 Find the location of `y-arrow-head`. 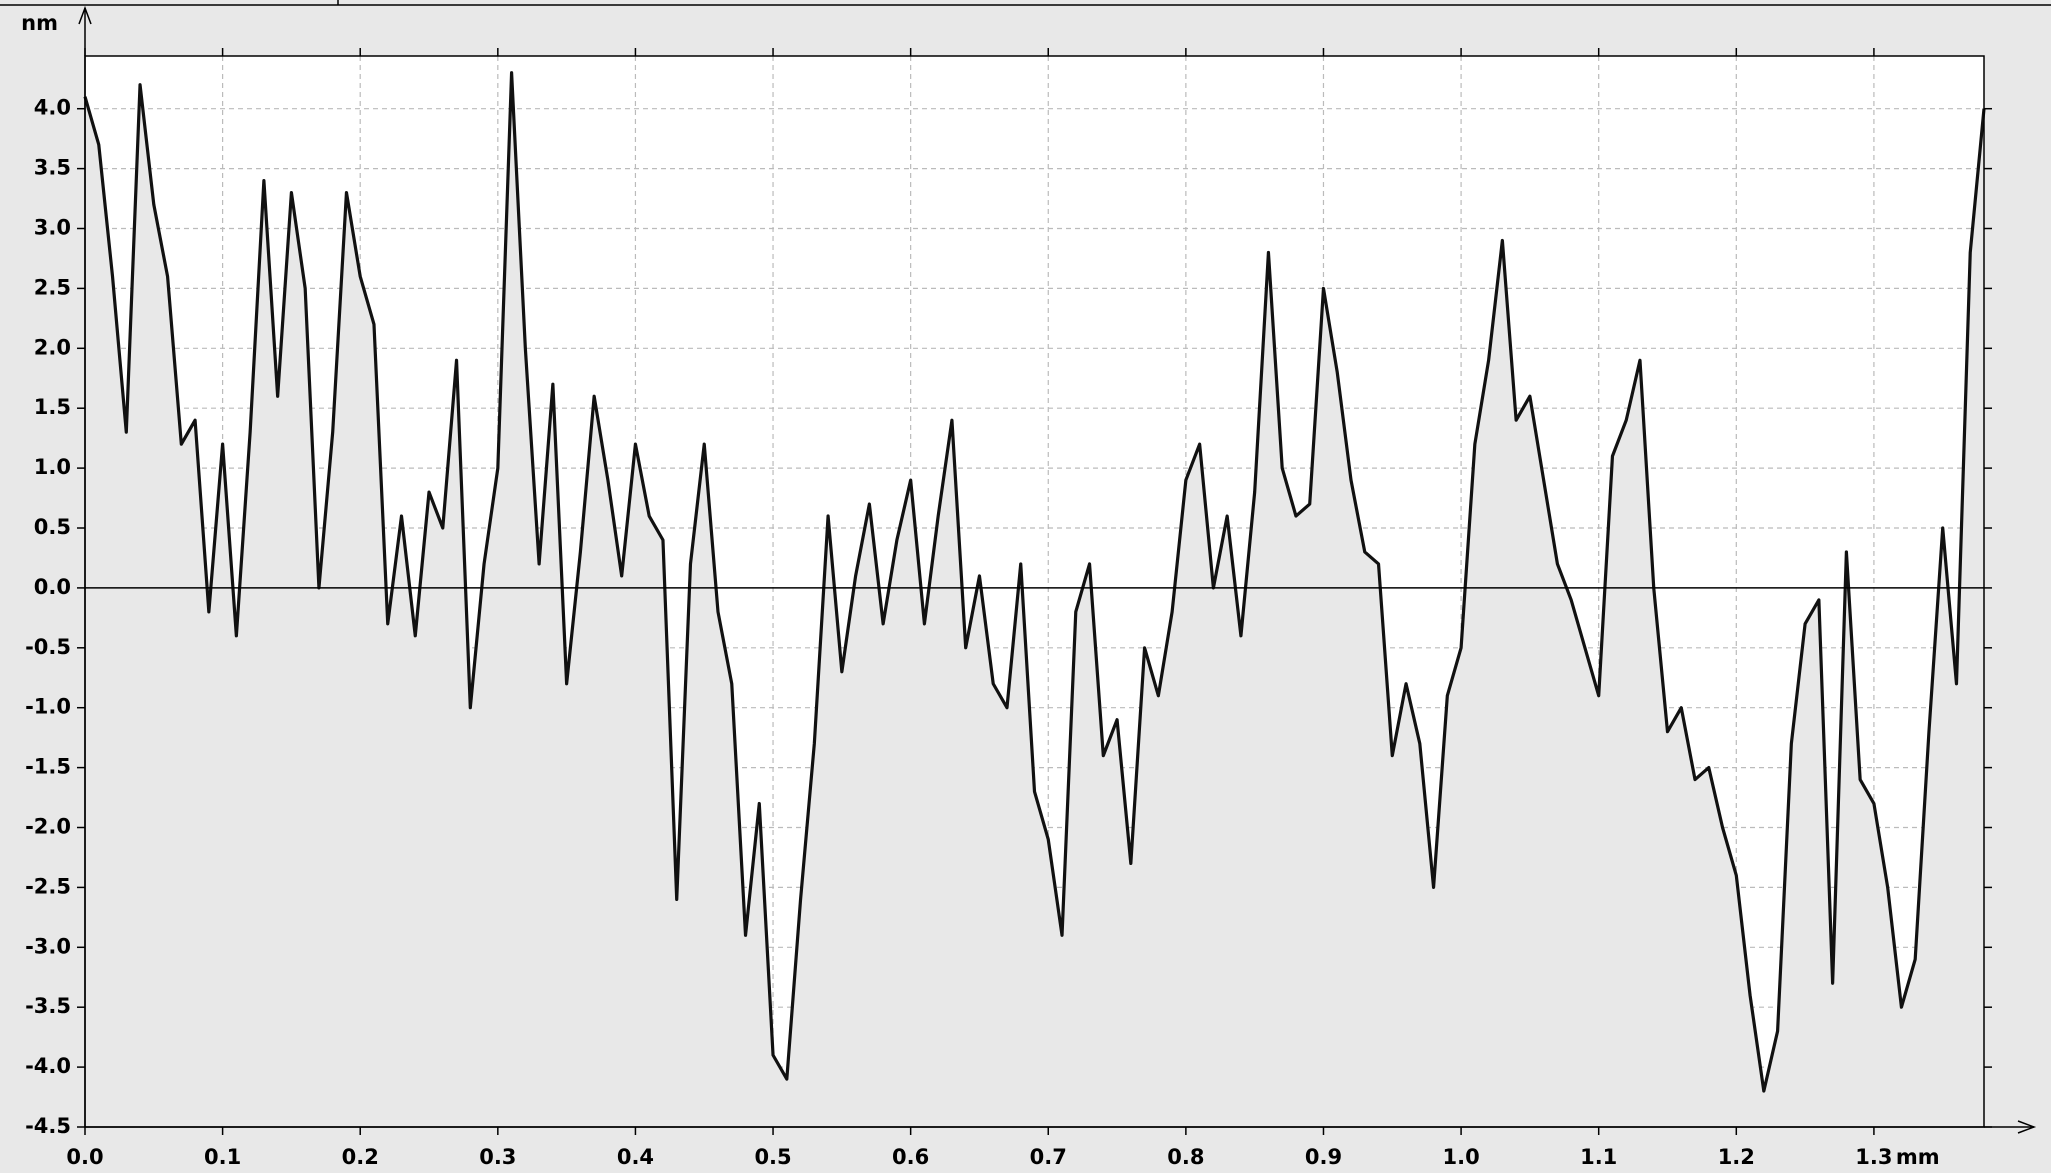

y-arrow-head is located at coordinates (85, 15).